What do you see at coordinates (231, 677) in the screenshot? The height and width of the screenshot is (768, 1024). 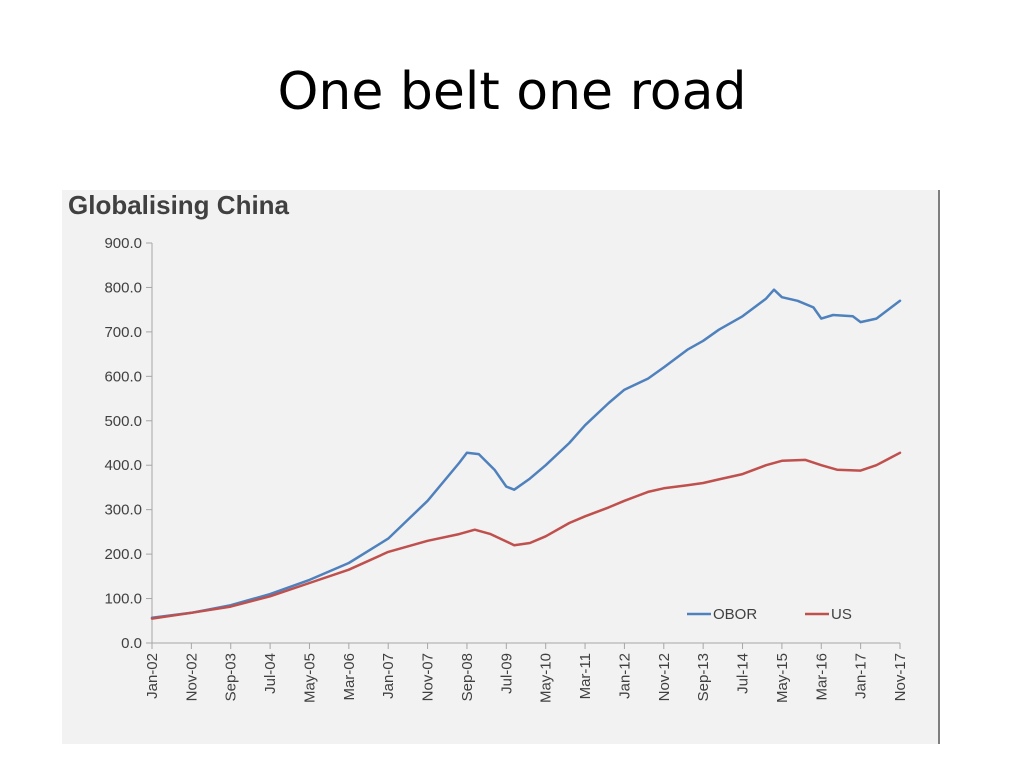 I see `x-tick-label: Sep-03` at bounding box center [231, 677].